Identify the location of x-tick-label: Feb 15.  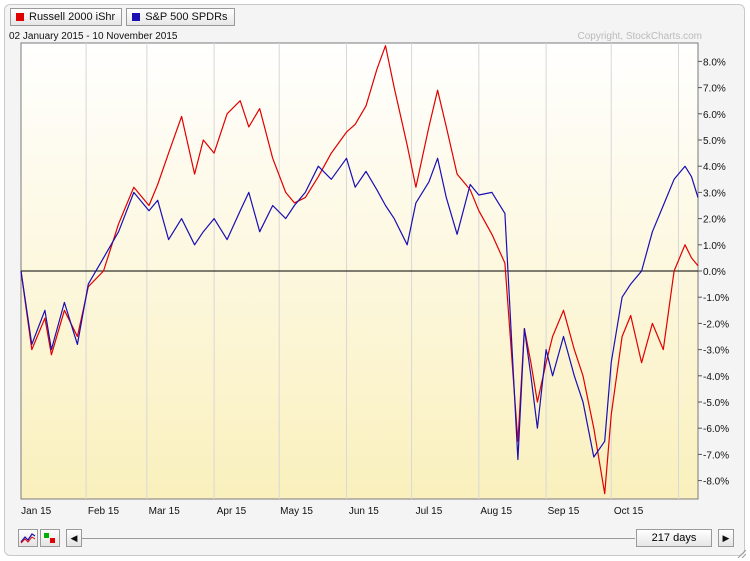
(104, 511).